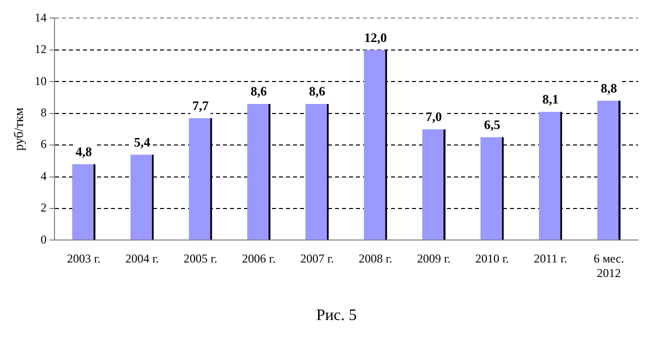 This screenshot has width=657, height=342. I want to click on x-tick-label: 2007 г., so click(317, 259).